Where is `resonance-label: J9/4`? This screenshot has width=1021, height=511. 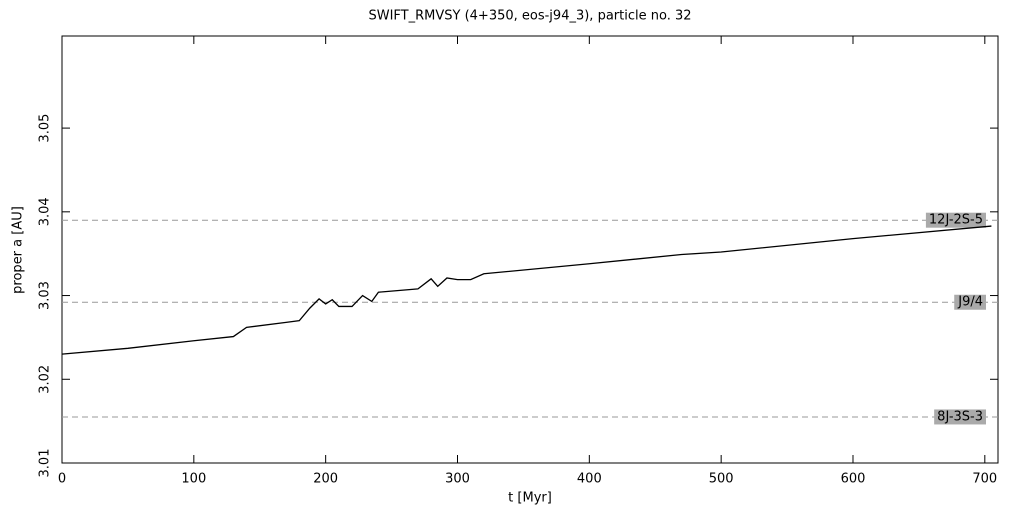
resonance-label: J9/4 is located at coordinates (970, 302).